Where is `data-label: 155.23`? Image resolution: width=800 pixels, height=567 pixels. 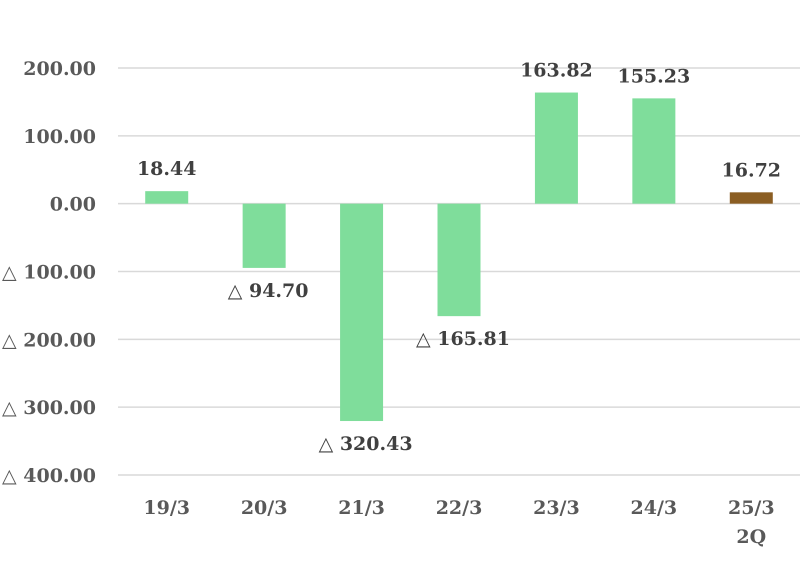 data-label: 155.23 is located at coordinates (653, 76).